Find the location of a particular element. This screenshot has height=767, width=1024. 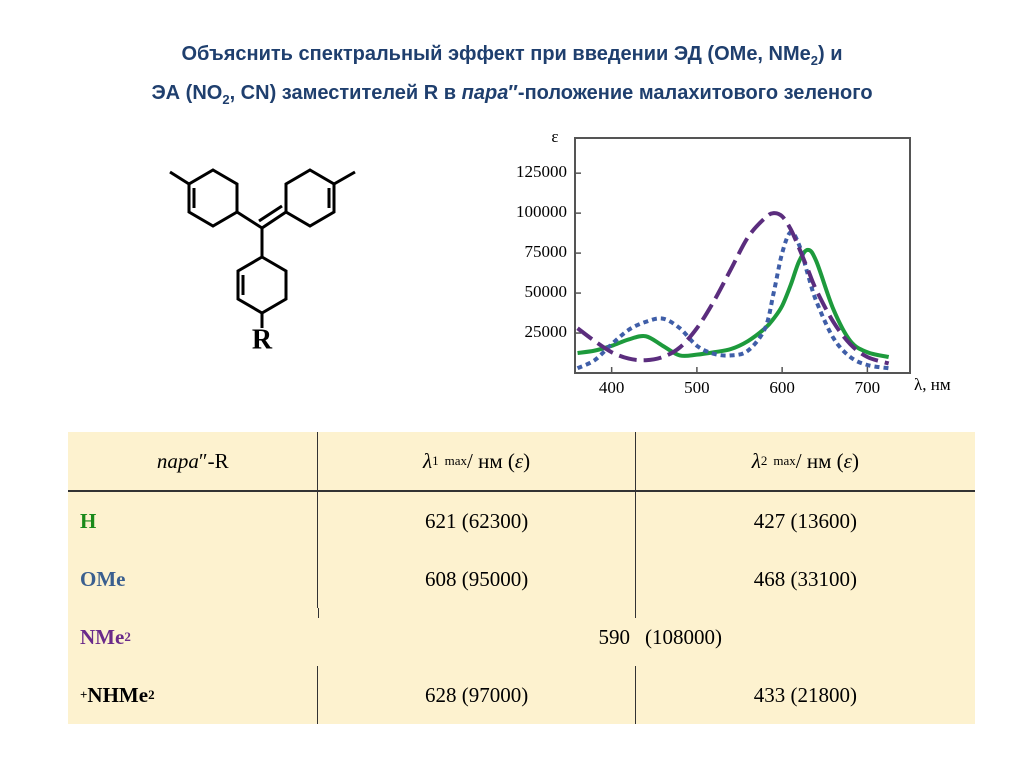

x-tick-label: 400 is located at coordinates (612, 387).